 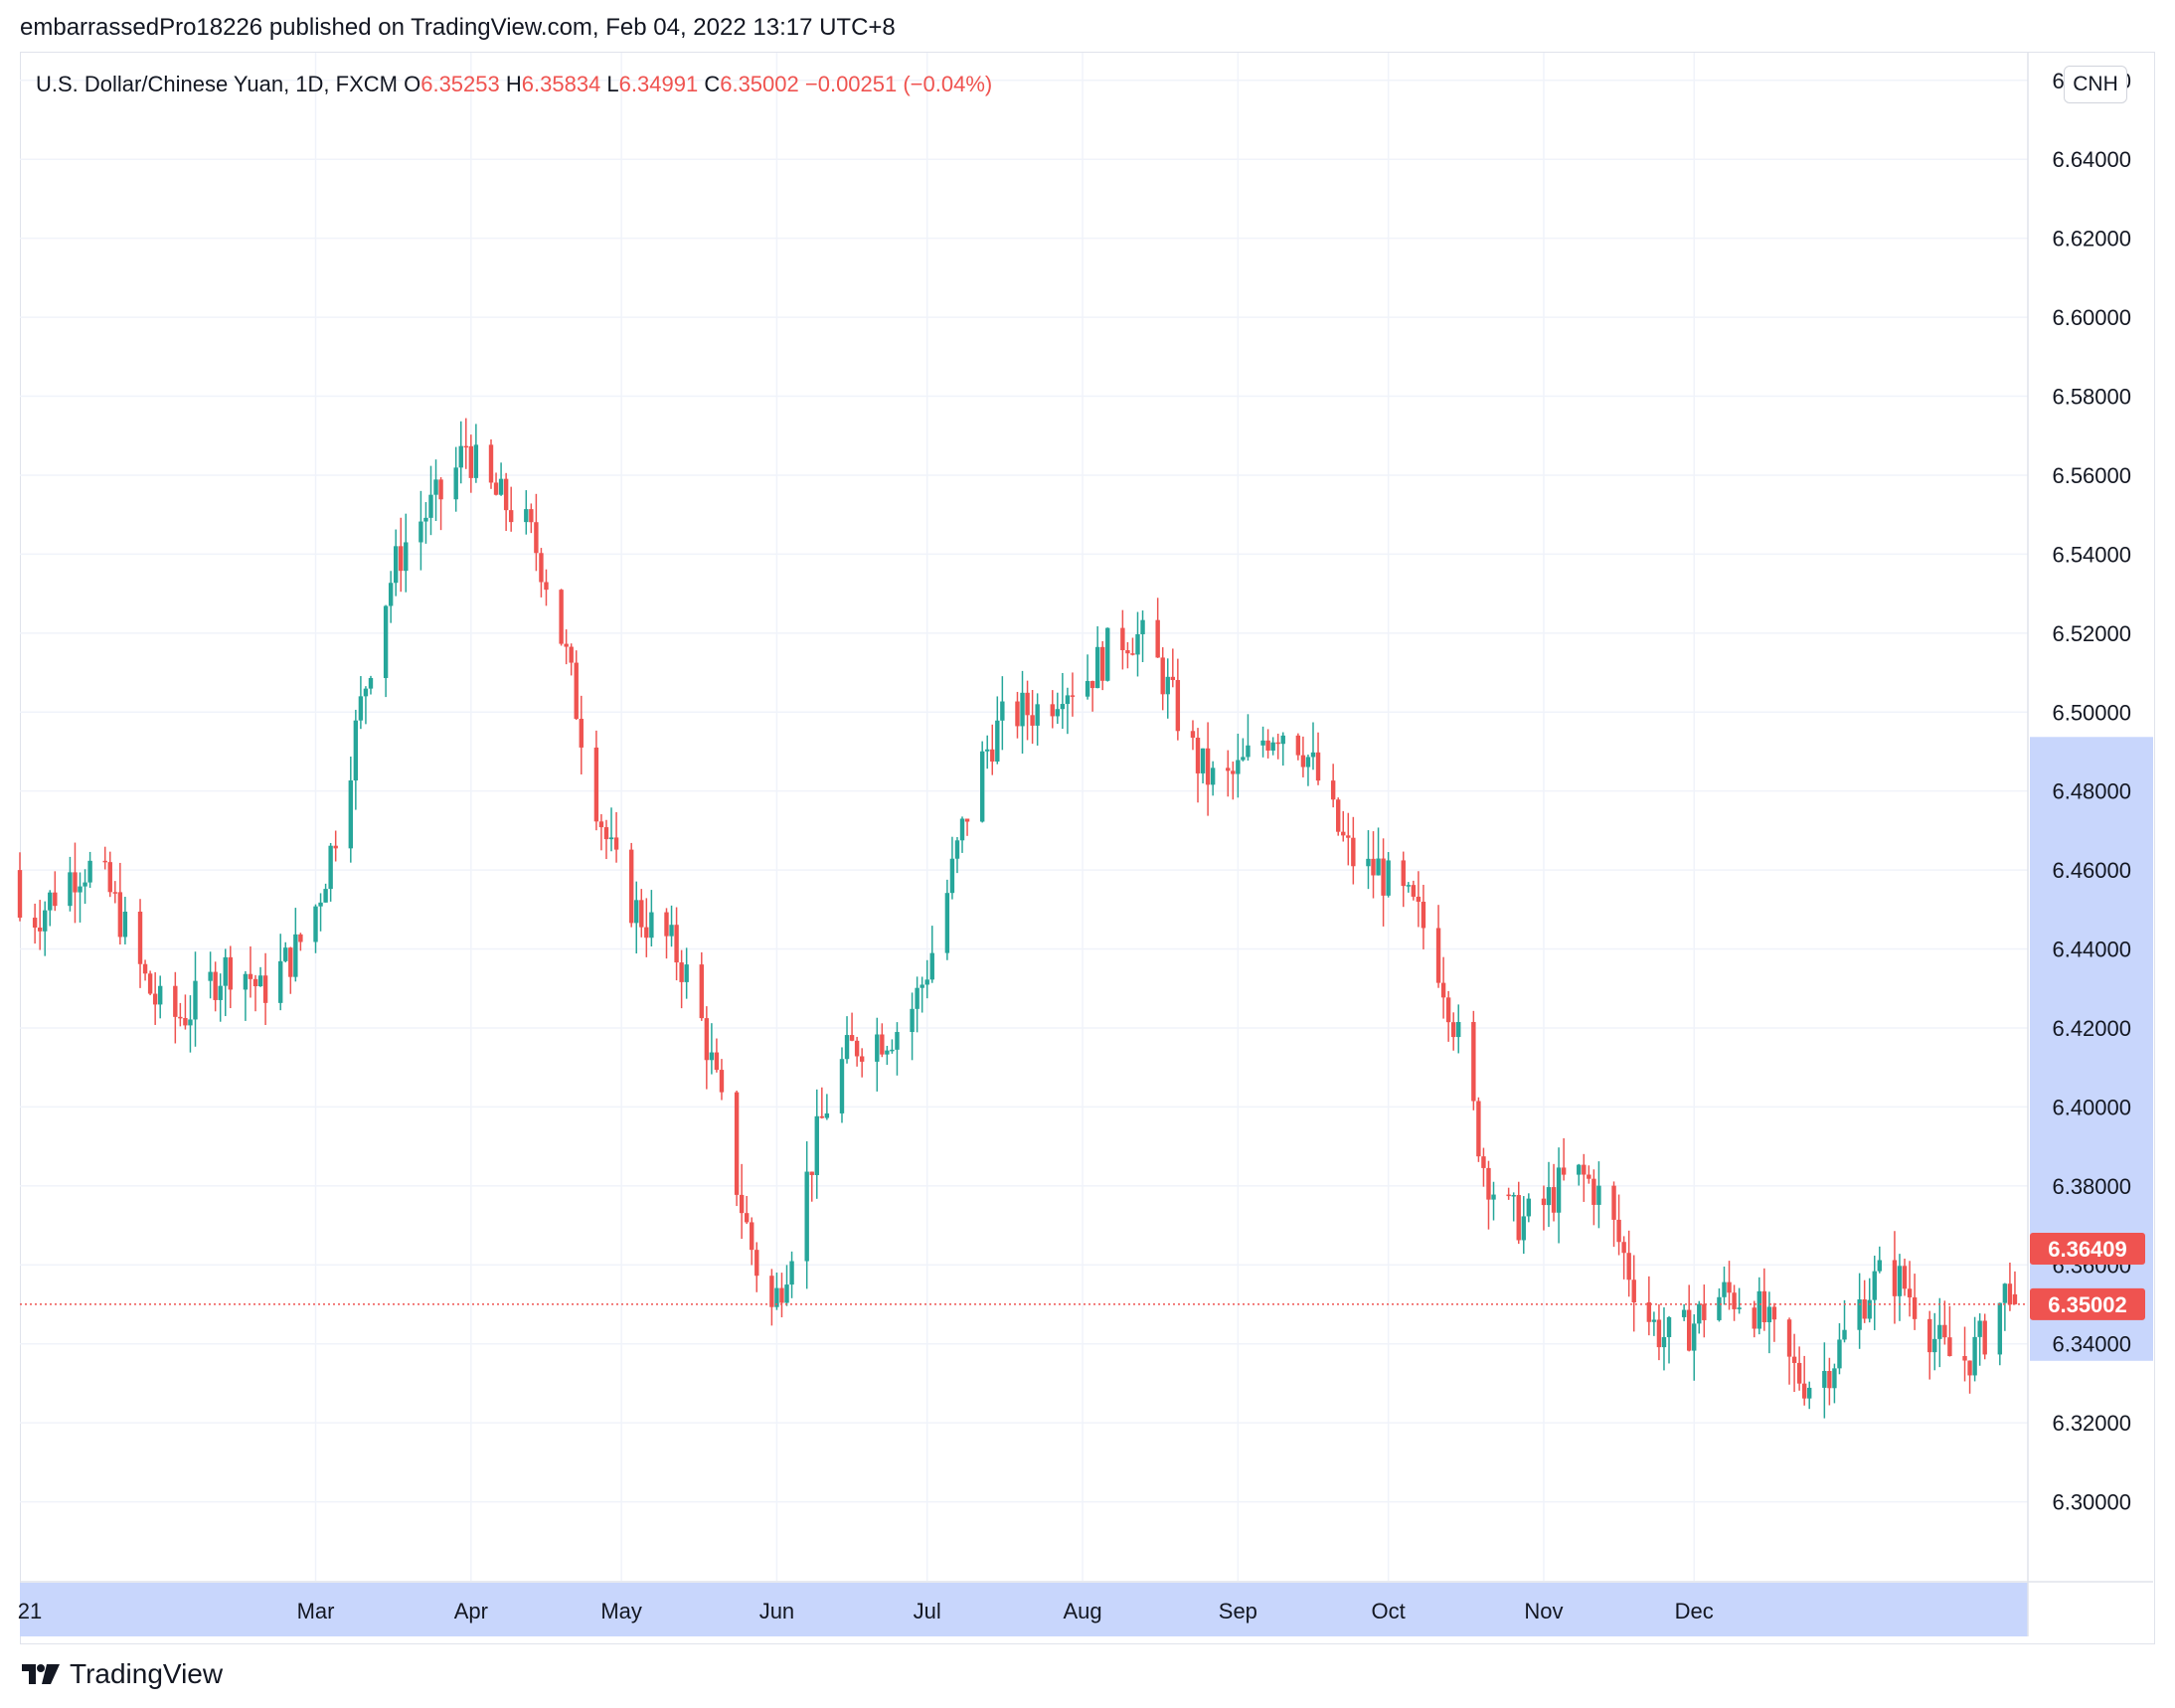 I want to click on close-value: 6.35002, so click(x=759, y=84).